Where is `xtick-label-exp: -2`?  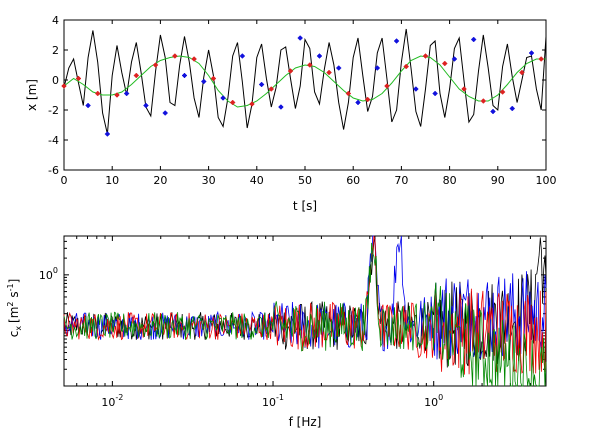
xtick-label-exp: -2 is located at coordinates (119, 397).